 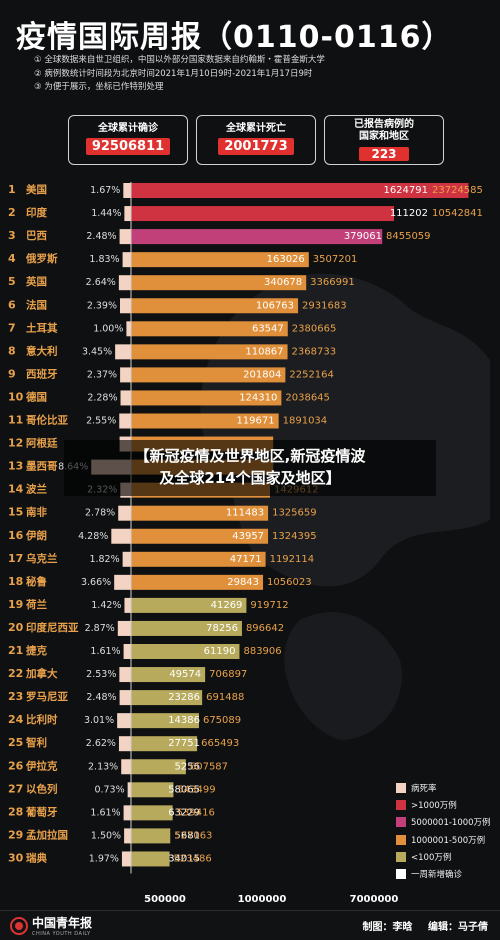 What do you see at coordinates (264, 351) in the screenshot?
I see `new-cases-label: 110867` at bounding box center [264, 351].